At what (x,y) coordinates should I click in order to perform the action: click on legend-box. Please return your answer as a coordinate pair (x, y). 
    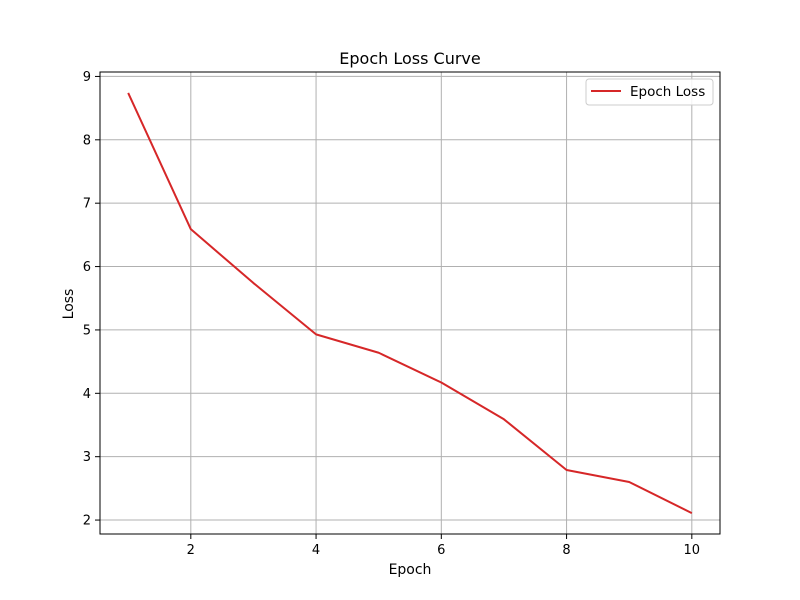
    Looking at the image, I should click on (649, 92).